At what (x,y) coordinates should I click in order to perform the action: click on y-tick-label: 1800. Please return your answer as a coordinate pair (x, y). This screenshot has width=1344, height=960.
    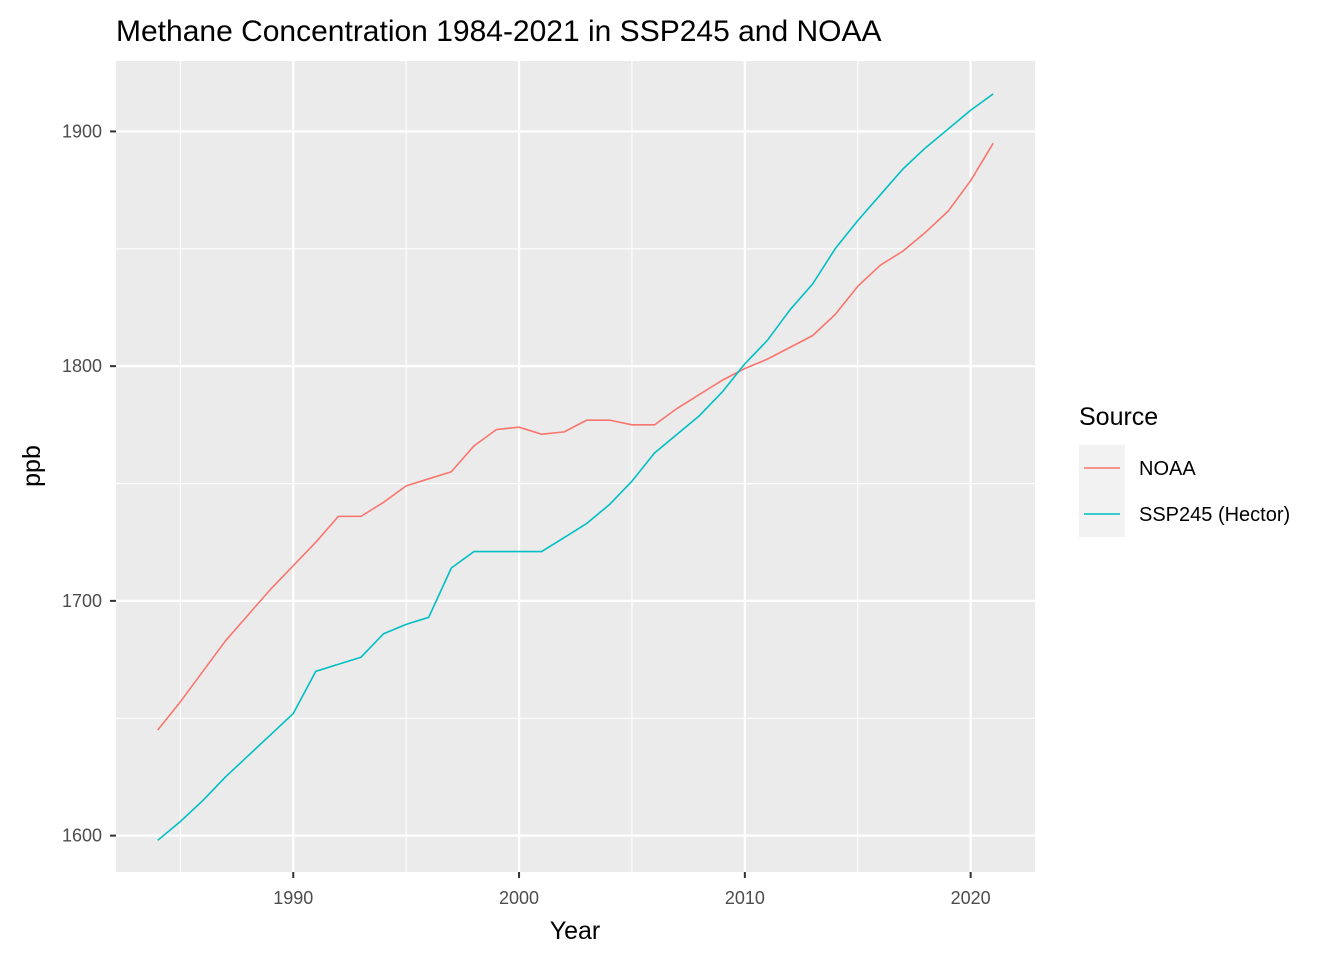
    Looking at the image, I should click on (82, 366).